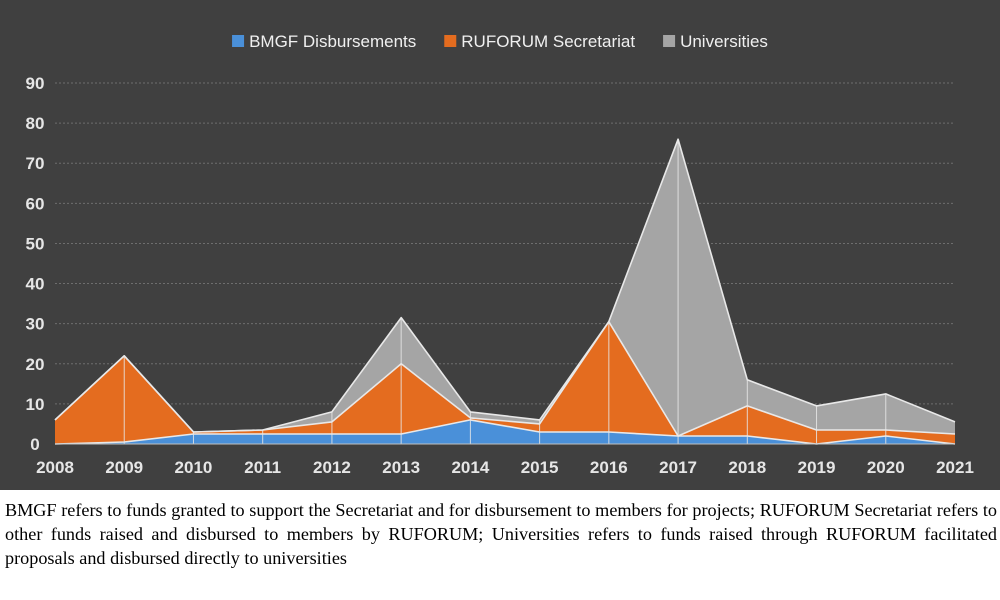 The image size is (1000, 600). What do you see at coordinates (35, 163) in the screenshot?
I see `y-tick-label: 70` at bounding box center [35, 163].